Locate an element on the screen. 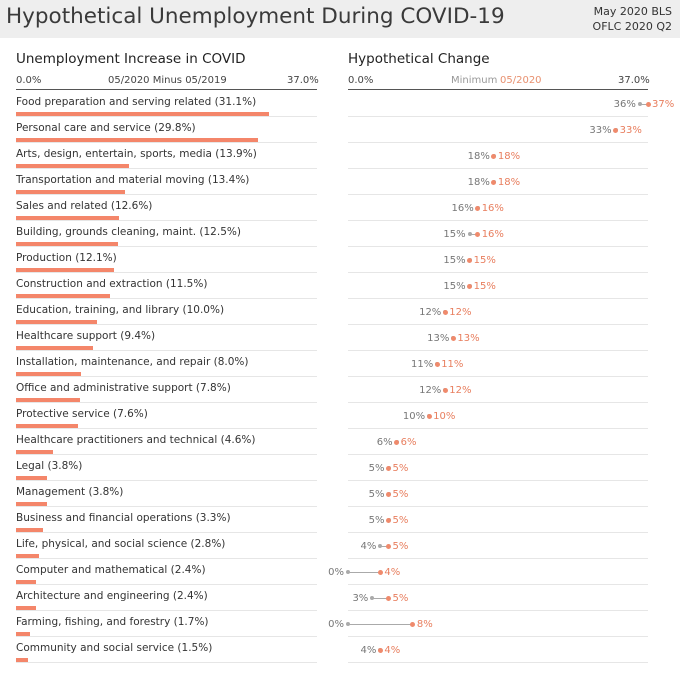 The image size is (680, 680). category-label: Construction and extraction (11.5%) is located at coordinates (112, 284).